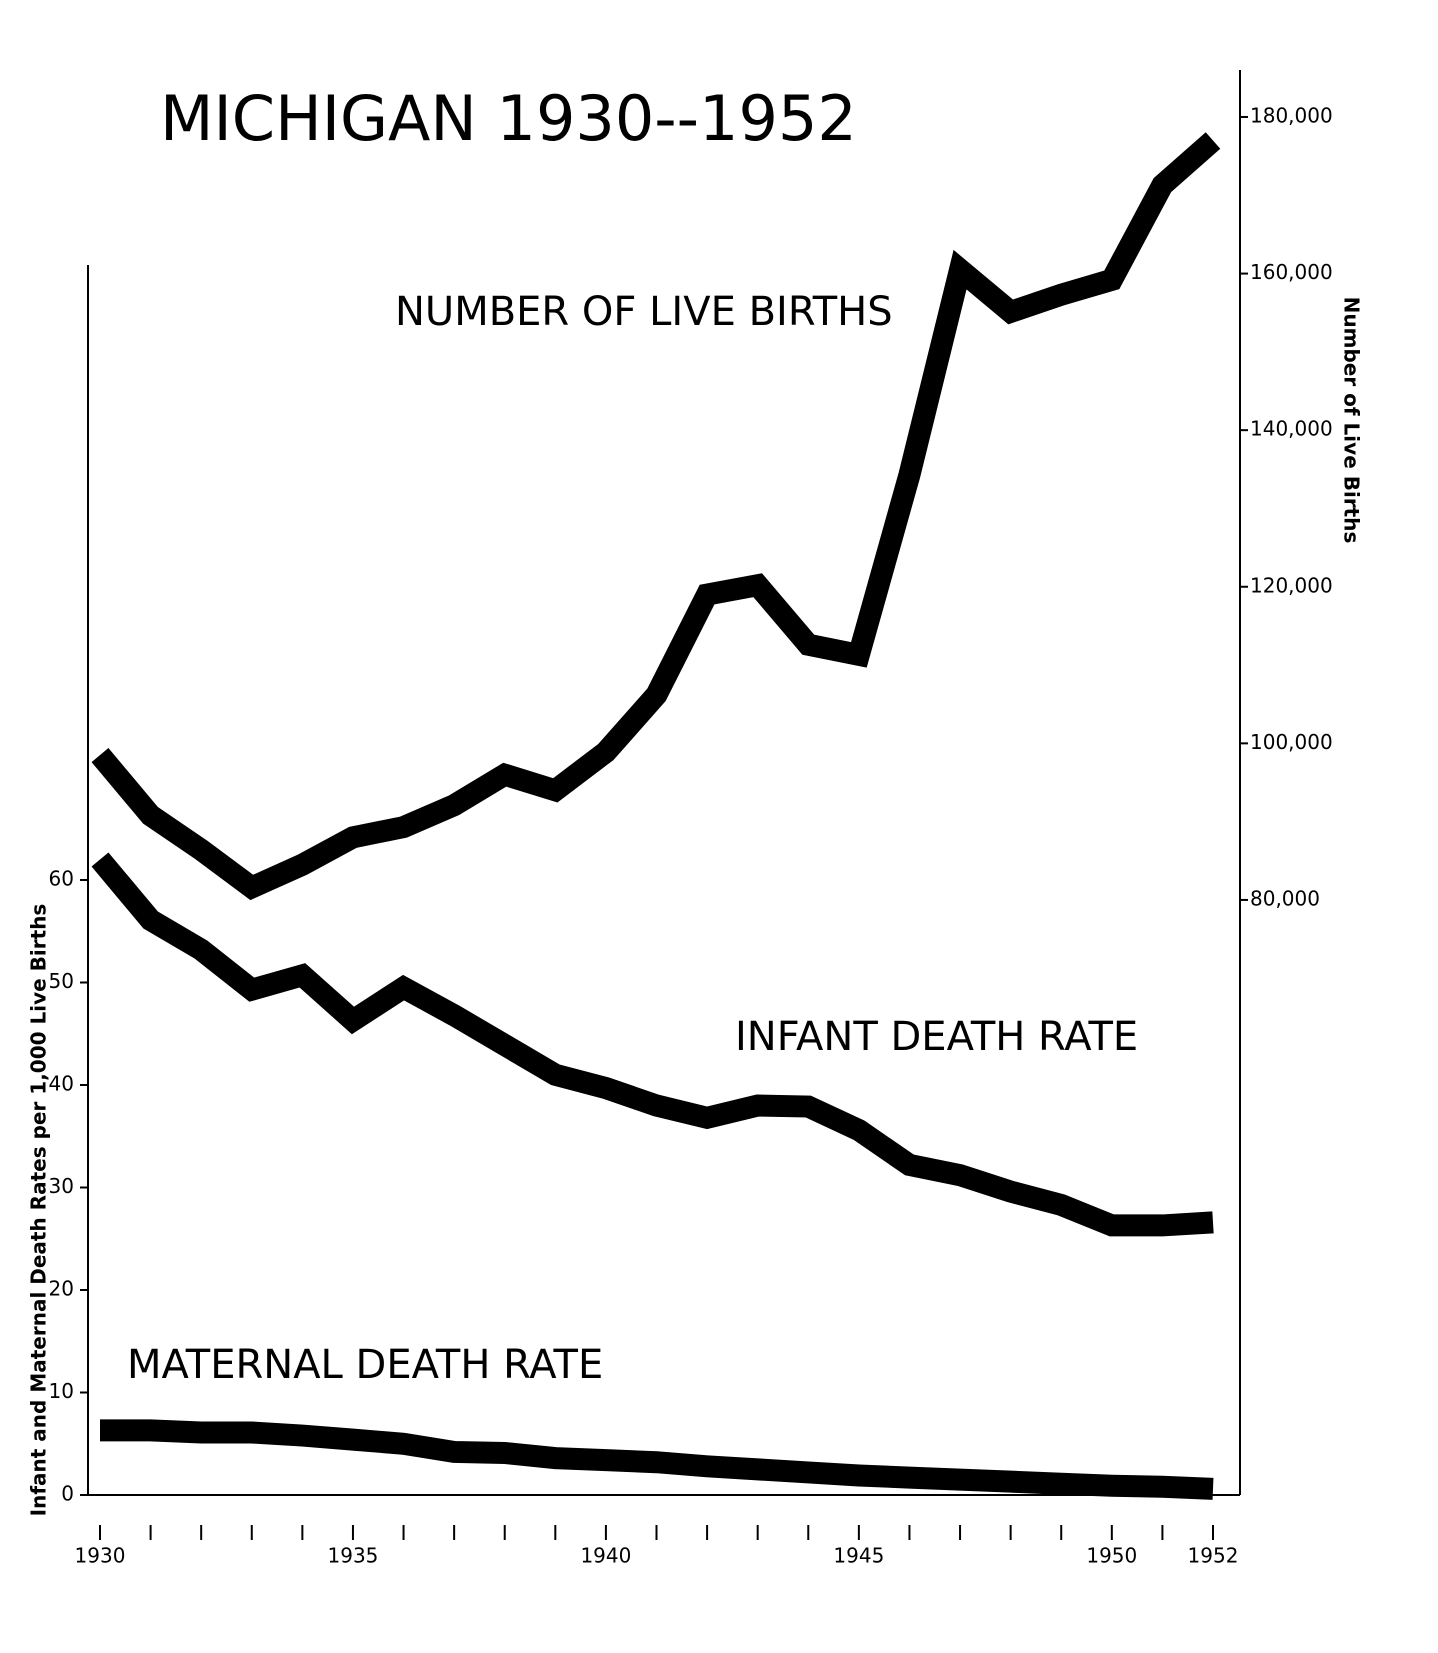 This screenshot has height=1653, width=1438. Describe the element at coordinates (61, 1084) in the screenshot. I see `y-tick-label: 40` at that location.